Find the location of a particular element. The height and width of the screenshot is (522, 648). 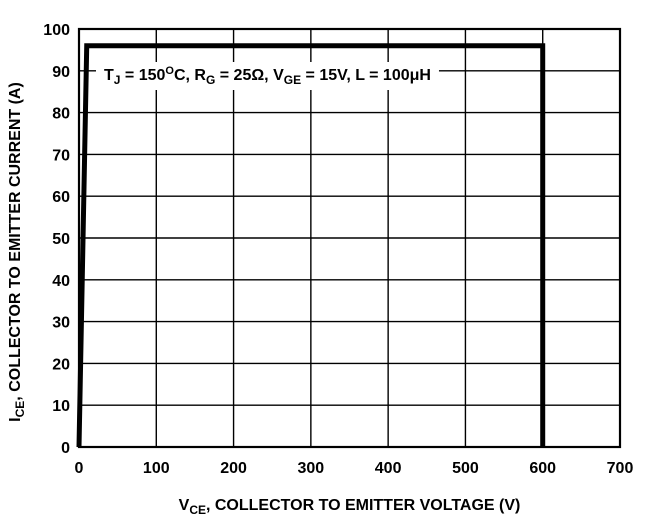

x-tick-label: 600 is located at coordinates (542, 468).